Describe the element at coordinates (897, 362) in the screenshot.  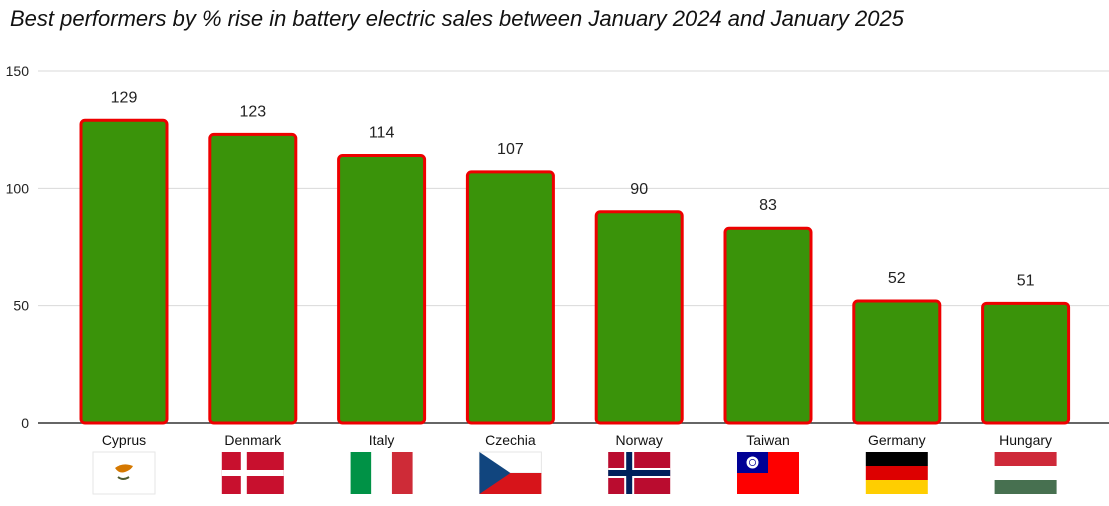
I see `bar-germany` at that location.